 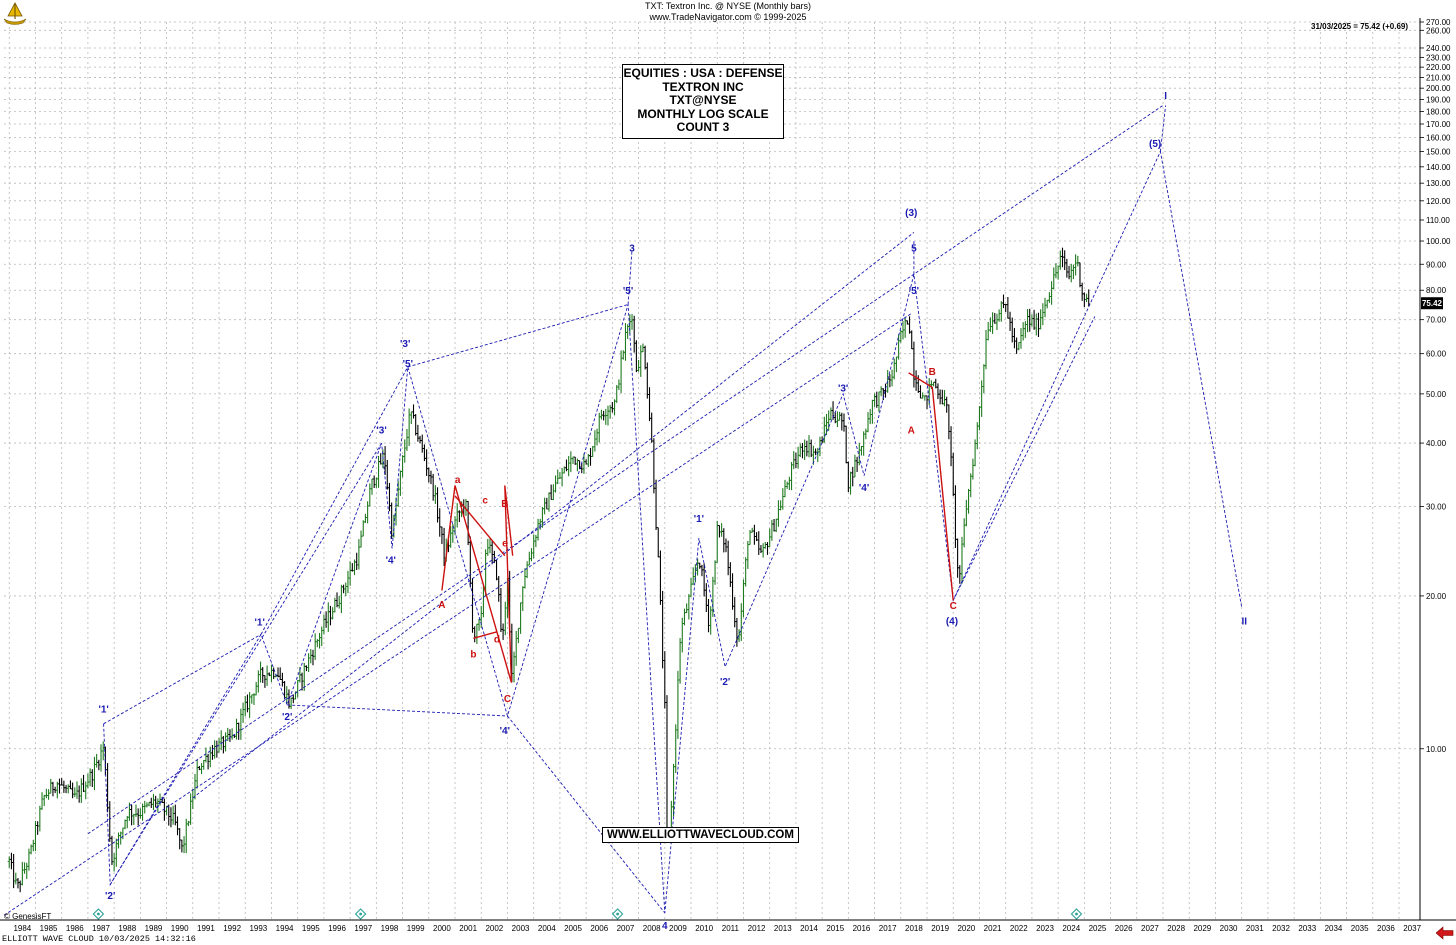 What do you see at coordinates (1045, 928) in the screenshot?
I see `x-tick-label: 2023` at bounding box center [1045, 928].